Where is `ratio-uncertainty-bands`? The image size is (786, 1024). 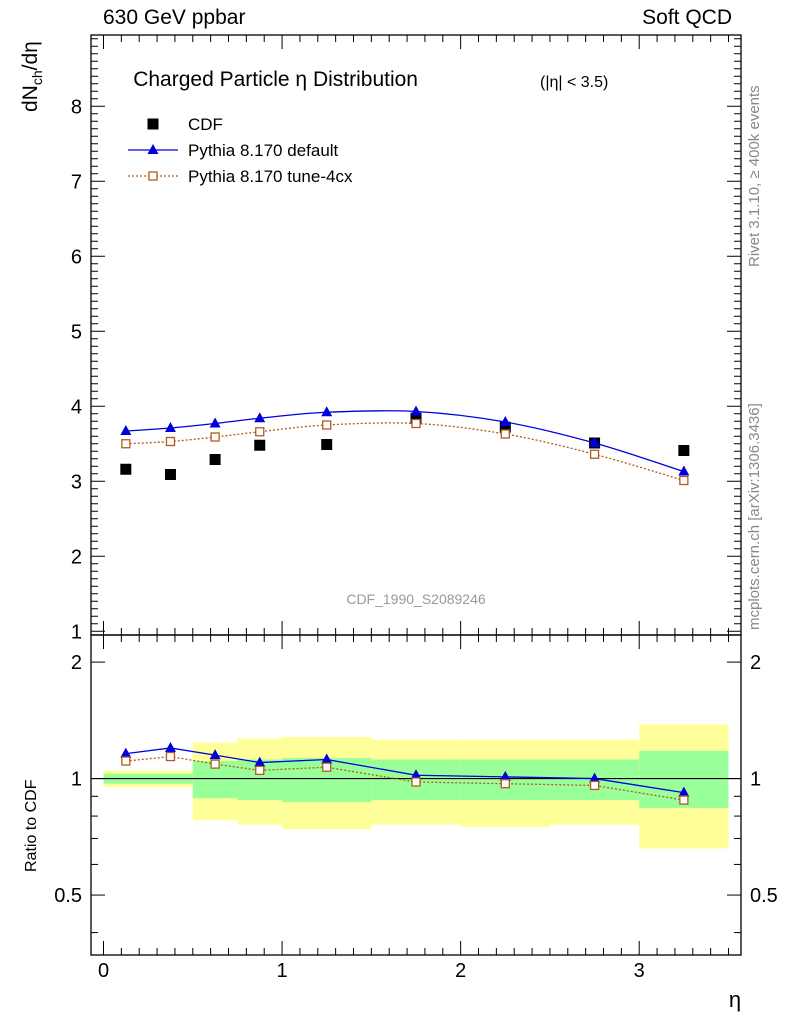 ratio-uncertainty-bands is located at coordinates (416, 786).